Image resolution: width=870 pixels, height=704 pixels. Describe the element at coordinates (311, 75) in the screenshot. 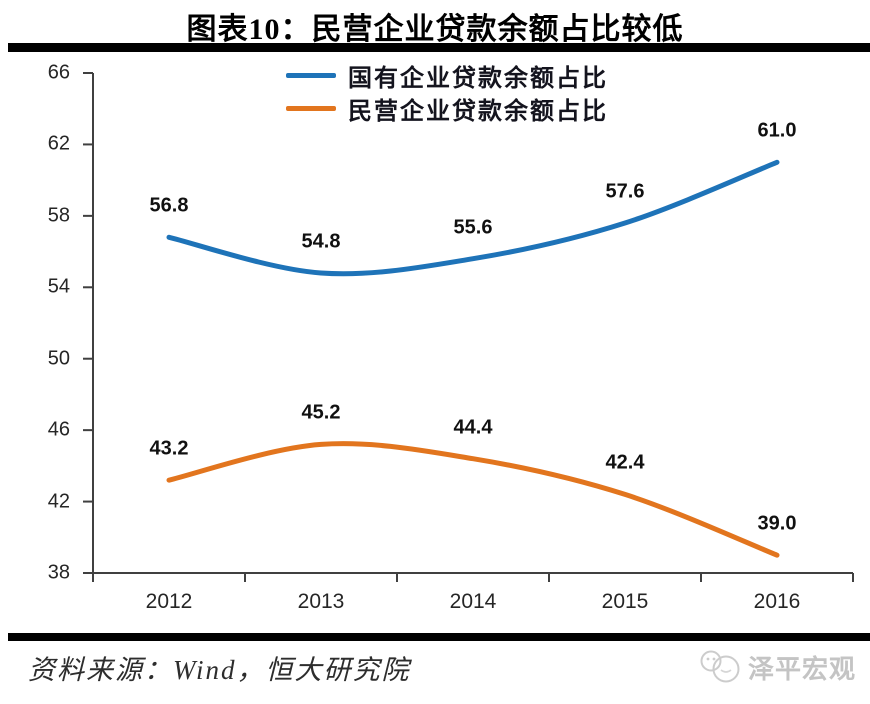

I see `legend-line-blue-icon` at that location.